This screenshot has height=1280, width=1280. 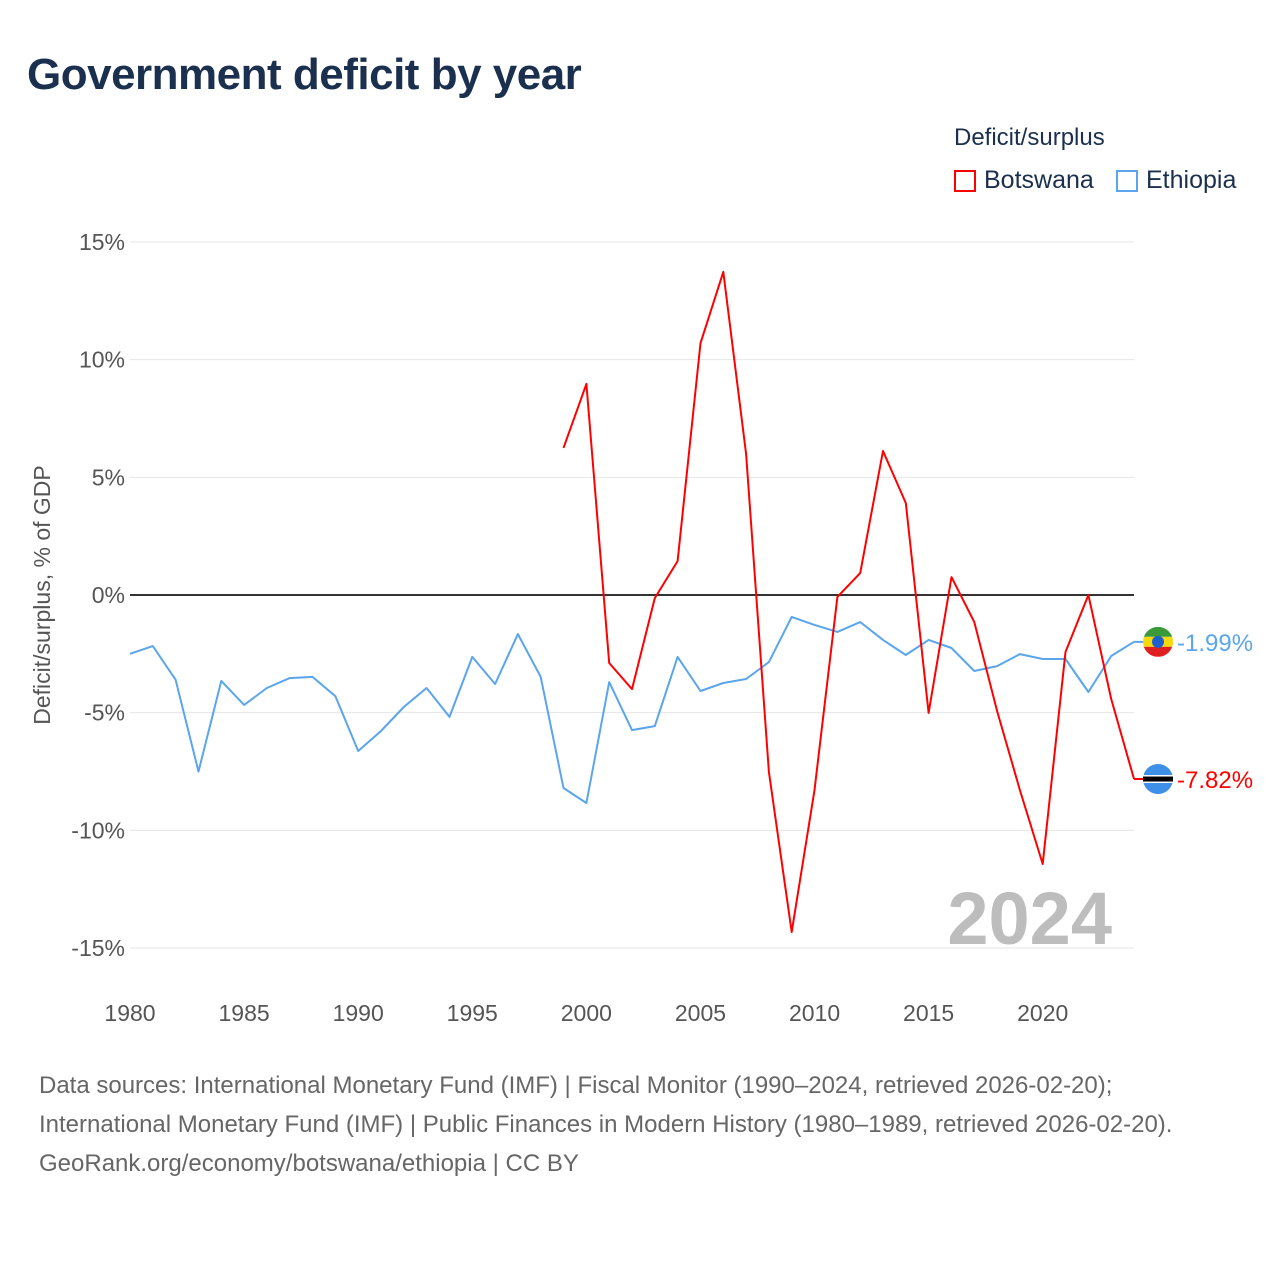 What do you see at coordinates (814, 1013) in the screenshot?
I see `x-tick-label: 2010` at bounding box center [814, 1013].